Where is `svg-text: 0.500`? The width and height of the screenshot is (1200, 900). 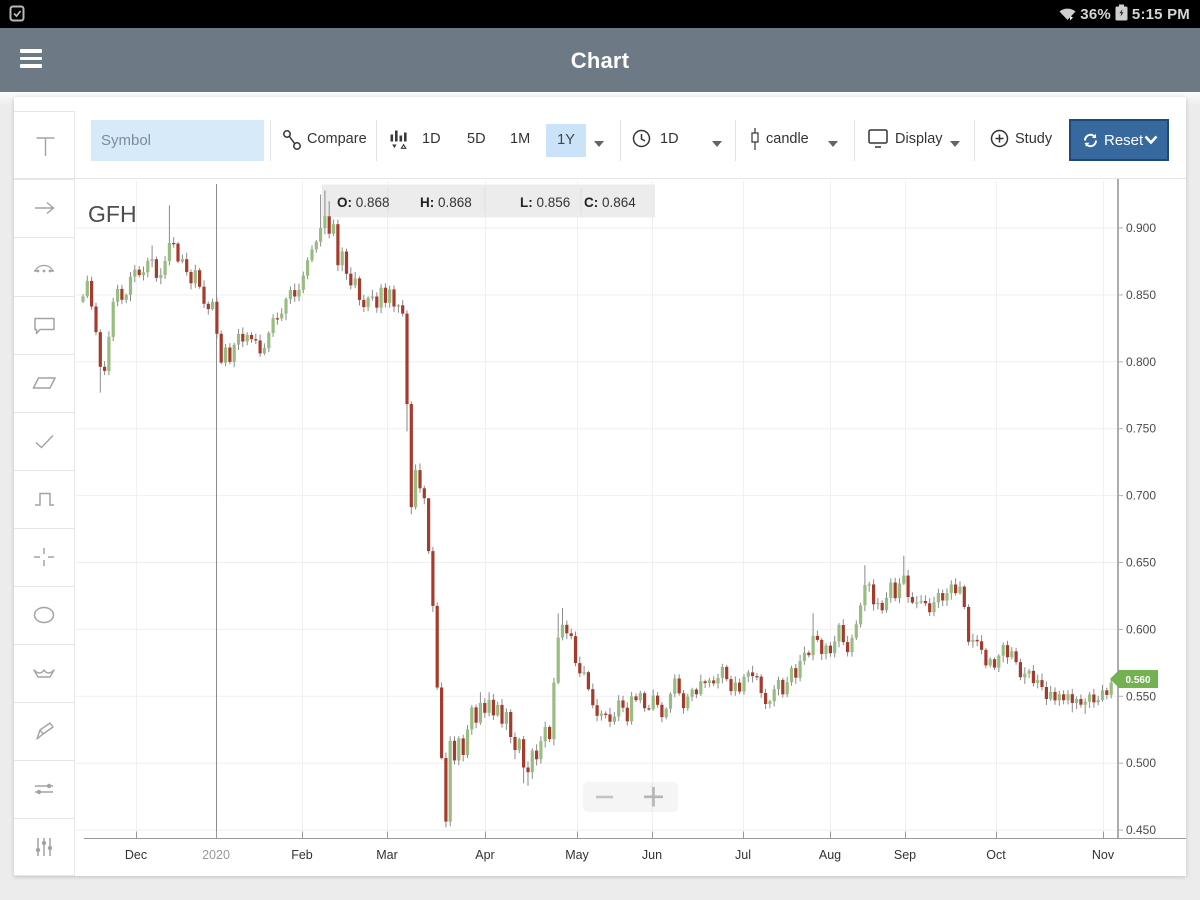
svg-text: 0.500 is located at coordinates (1141, 763).